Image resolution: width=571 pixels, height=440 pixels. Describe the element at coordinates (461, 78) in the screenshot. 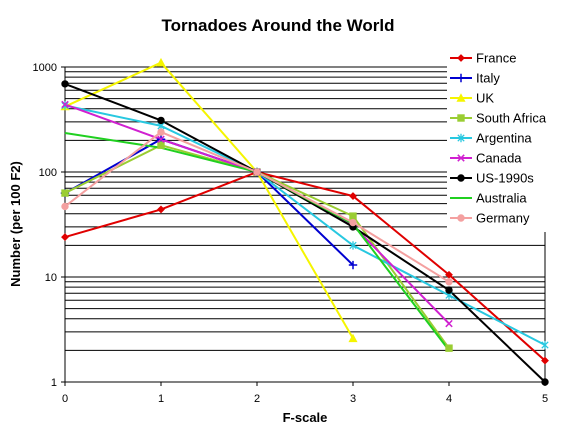

I see `legend-marker-italy` at that location.